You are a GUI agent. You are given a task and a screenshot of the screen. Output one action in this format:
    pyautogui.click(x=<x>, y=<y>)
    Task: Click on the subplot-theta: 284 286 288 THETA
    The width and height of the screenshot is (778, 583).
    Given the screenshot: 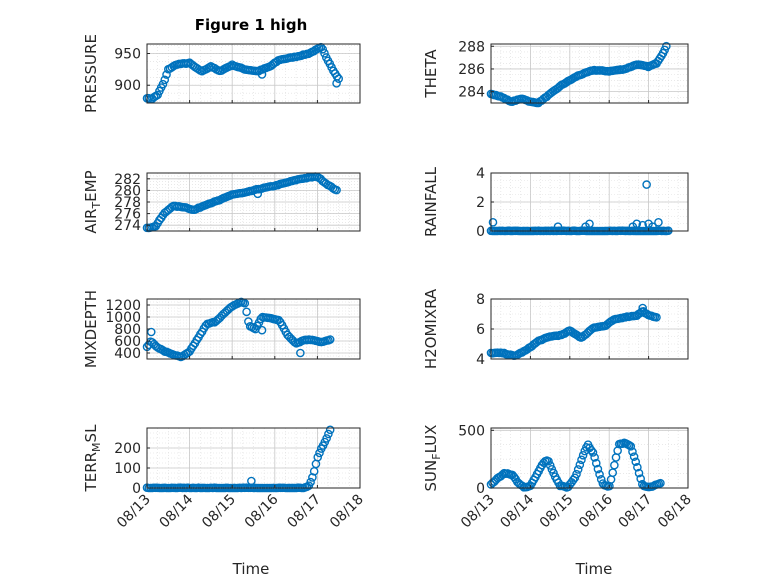 What is the action you would take?
    pyautogui.click(x=555, y=73)
    